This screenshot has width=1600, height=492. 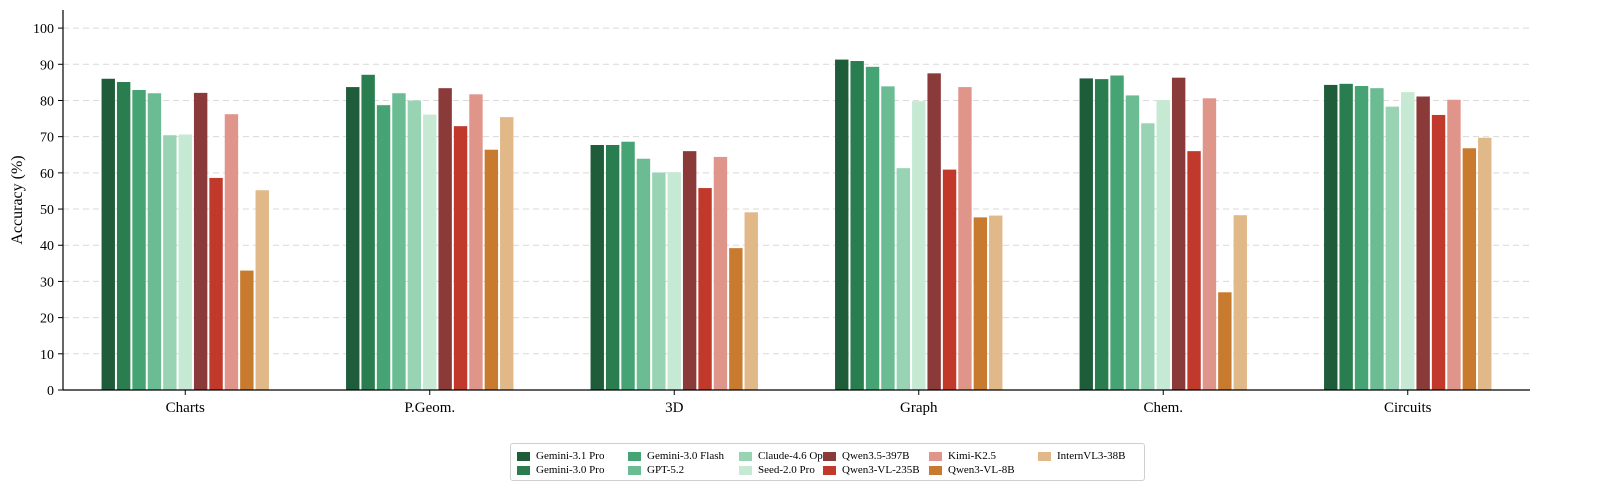 I want to click on bar-p-geom--1, so click(x=368, y=232).